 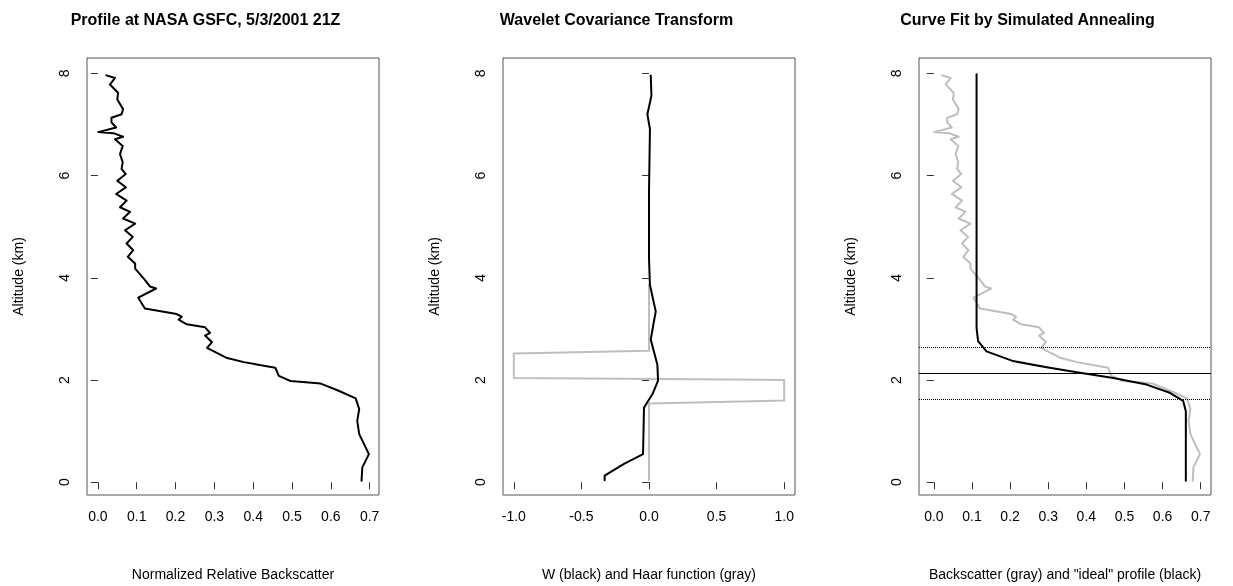 I want to click on x-axis-title: Backscatter (gray) and "ideal" profile (black), so click(x=1065, y=574).